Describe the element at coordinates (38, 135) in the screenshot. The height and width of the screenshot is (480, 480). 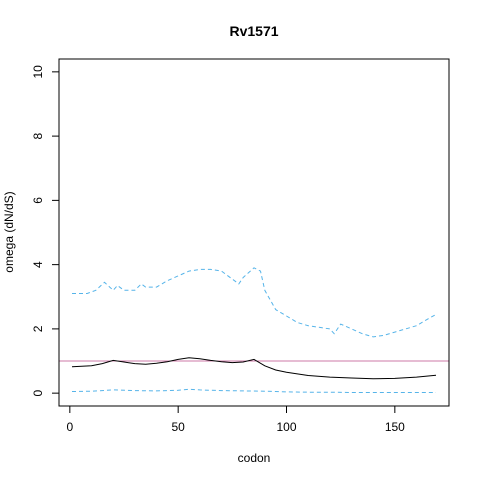
I see `y-tick-label: 8` at that location.